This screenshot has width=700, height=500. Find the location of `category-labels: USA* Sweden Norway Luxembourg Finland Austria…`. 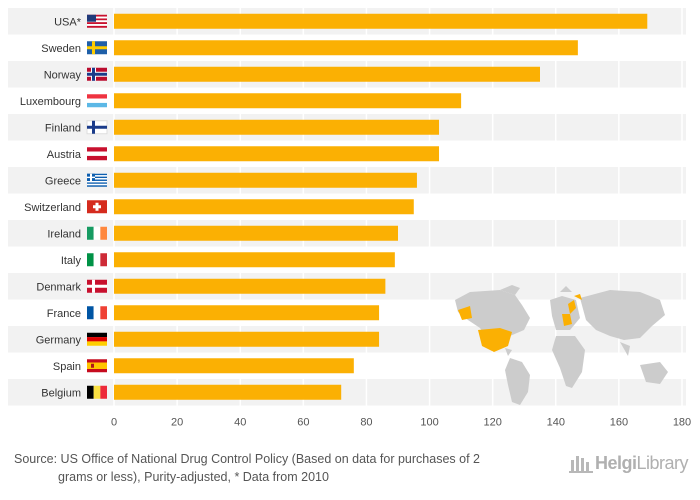

category-labels: USA* Sweden Norway Luxembourg Finland Austria… is located at coordinates (51, 207).